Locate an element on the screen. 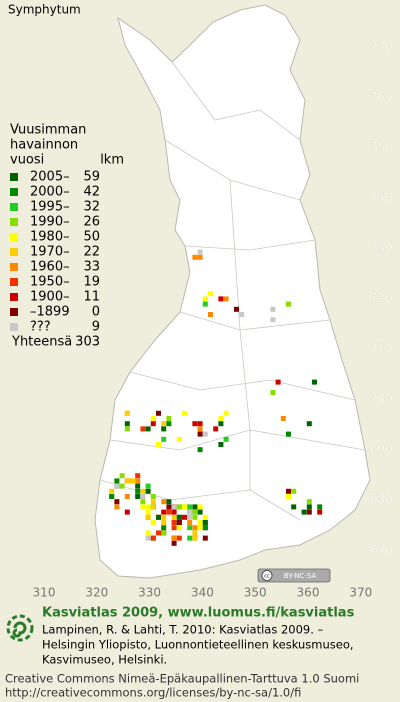  east-label: 370 is located at coordinates (360, 593).